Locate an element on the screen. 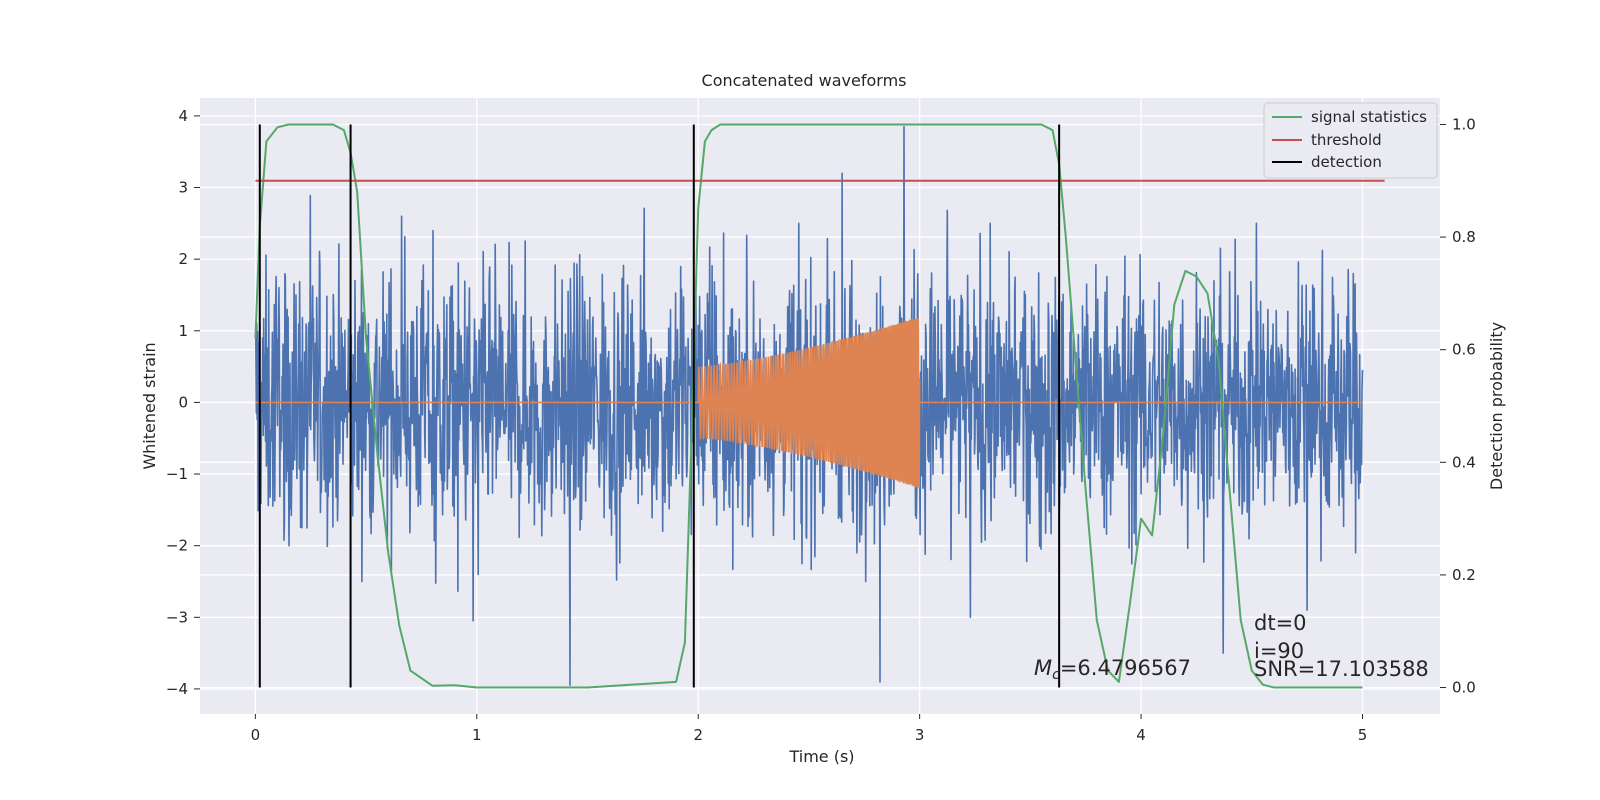 This screenshot has width=1600, height=800. annotation-dt: dt=0 is located at coordinates (1280, 623).